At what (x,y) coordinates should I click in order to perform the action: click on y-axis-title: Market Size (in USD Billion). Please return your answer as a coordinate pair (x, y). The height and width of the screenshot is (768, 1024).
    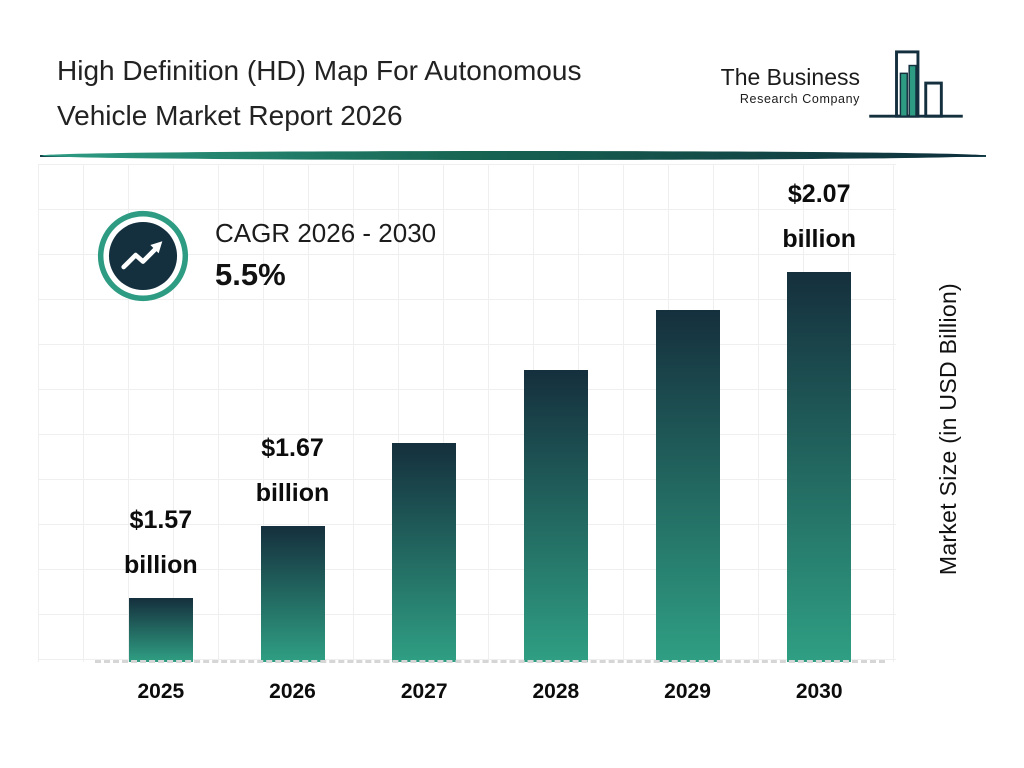
    Looking at the image, I should click on (948, 429).